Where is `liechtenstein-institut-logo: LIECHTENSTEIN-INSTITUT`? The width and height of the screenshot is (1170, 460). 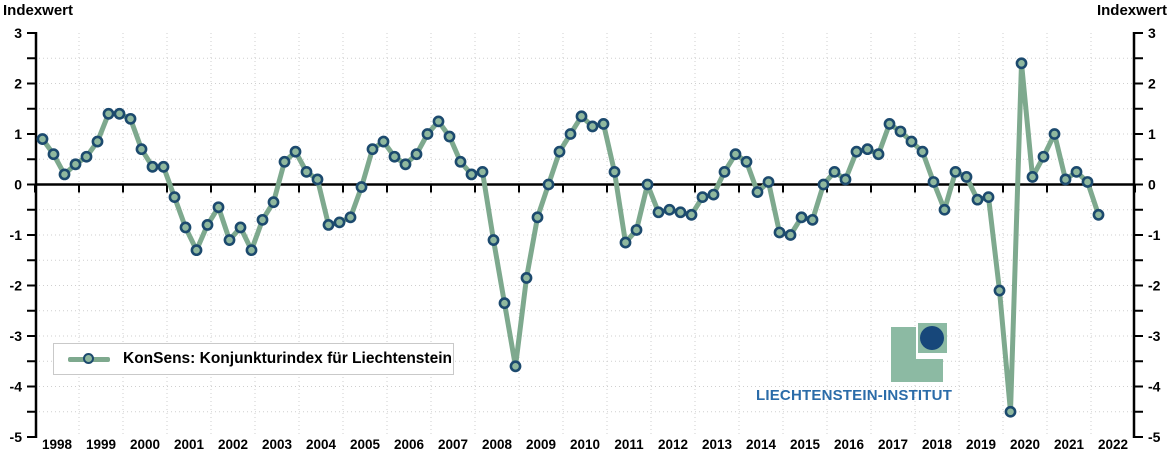 liechtenstein-institut-logo: LIECHTENSTEIN-INSTITUT is located at coordinates (854, 365).